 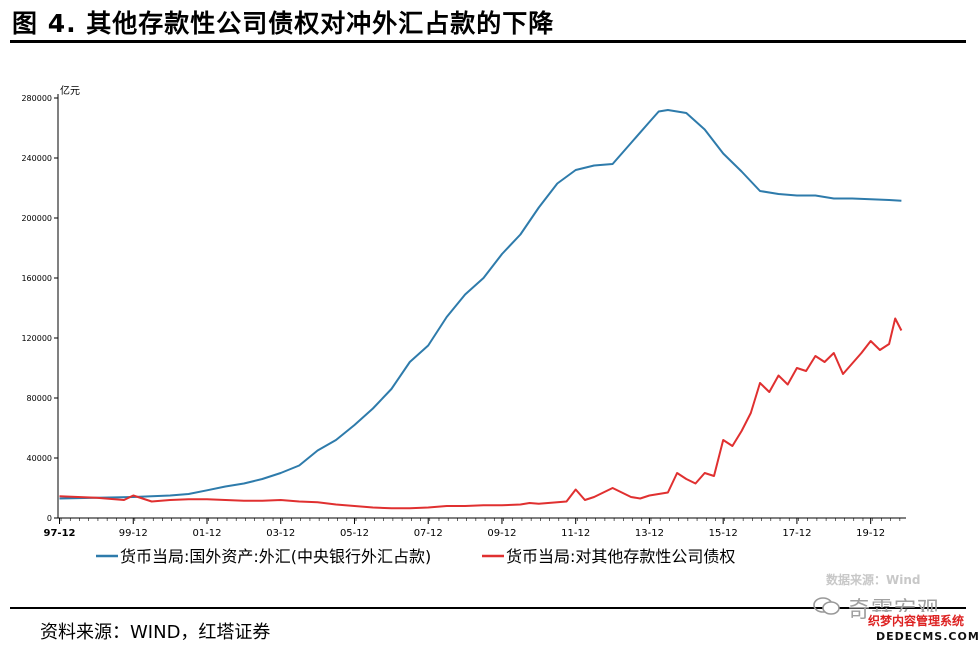 I want to click on x-tick-label: 01-12, so click(x=206, y=533).